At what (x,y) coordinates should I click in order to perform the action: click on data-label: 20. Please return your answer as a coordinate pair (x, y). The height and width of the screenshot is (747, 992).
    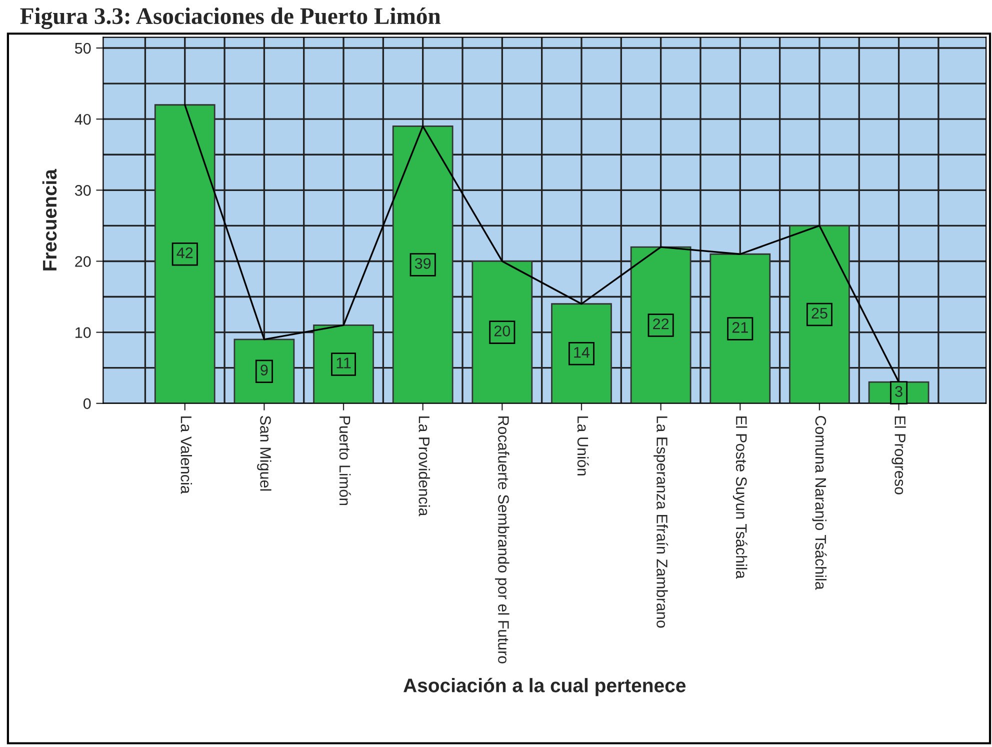
    Looking at the image, I should click on (502, 331).